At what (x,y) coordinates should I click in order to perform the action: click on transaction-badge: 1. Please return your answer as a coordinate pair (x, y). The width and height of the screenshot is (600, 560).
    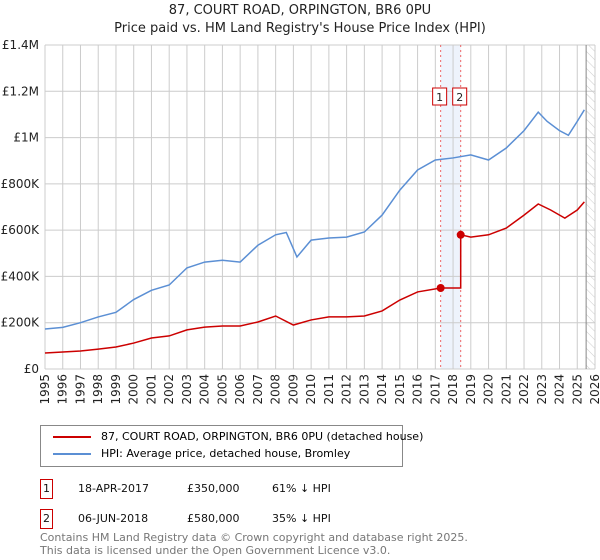
    Looking at the image, I should click on (46, 489).